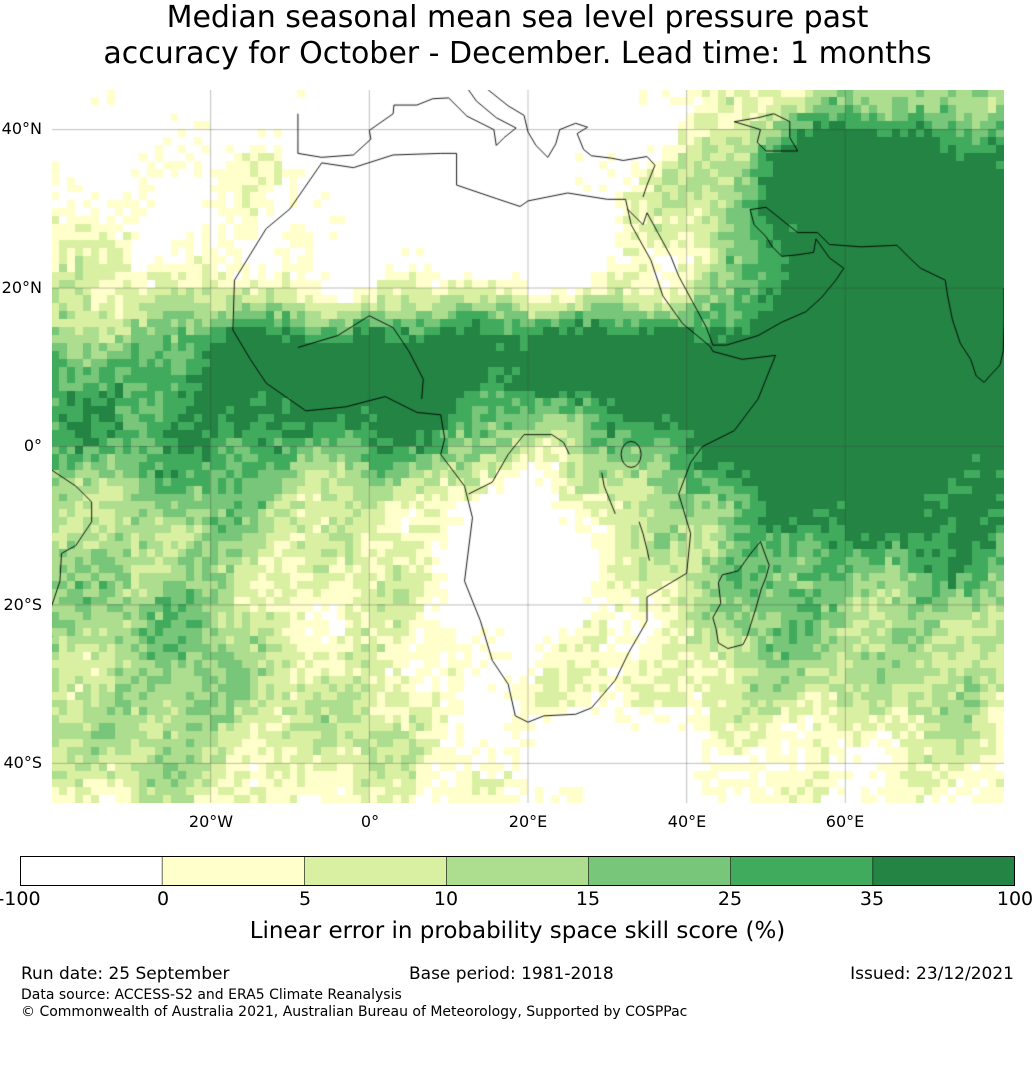  Describe the element at coordinates (21, 287) in the screenshot. I see `lat-label-20n: 20°N` at that location.